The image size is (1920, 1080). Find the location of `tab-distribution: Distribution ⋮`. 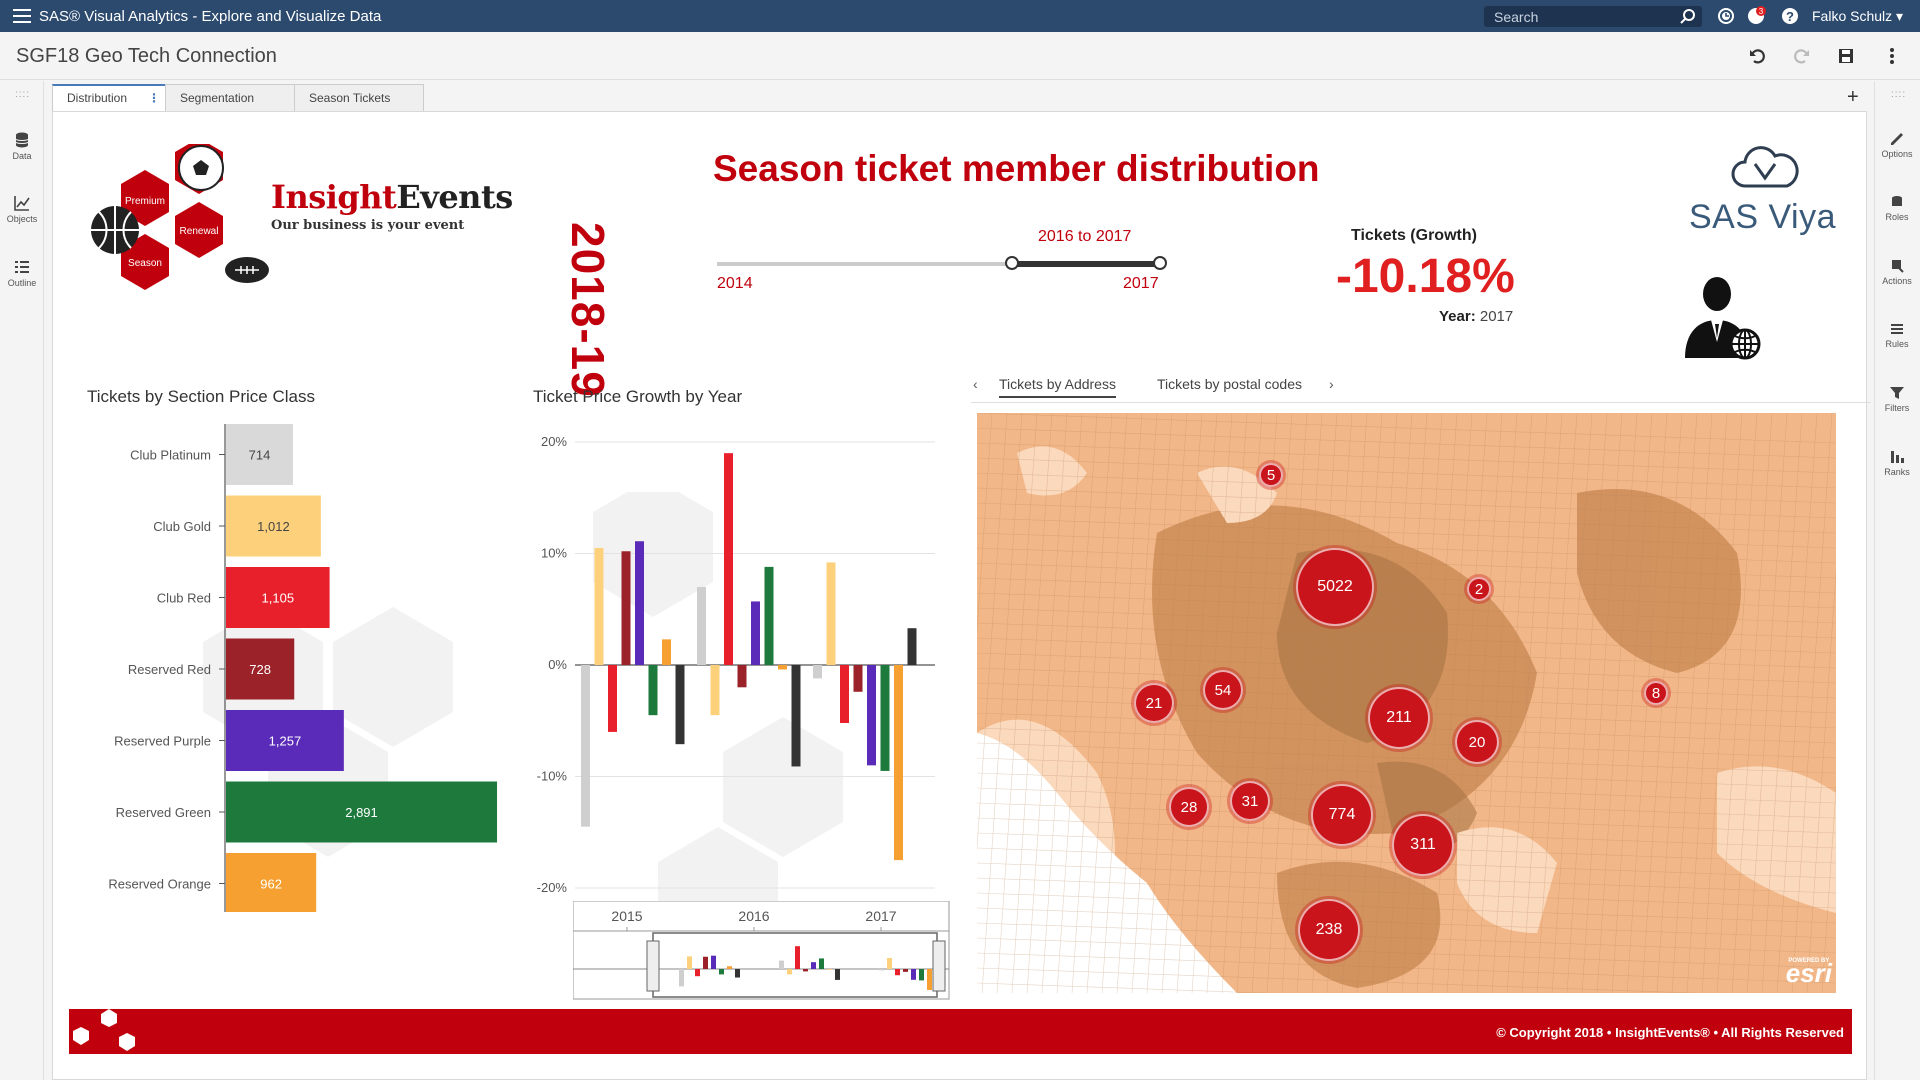

tab-distribution: Distribution ⋮ is located at coordinates (109, 98).